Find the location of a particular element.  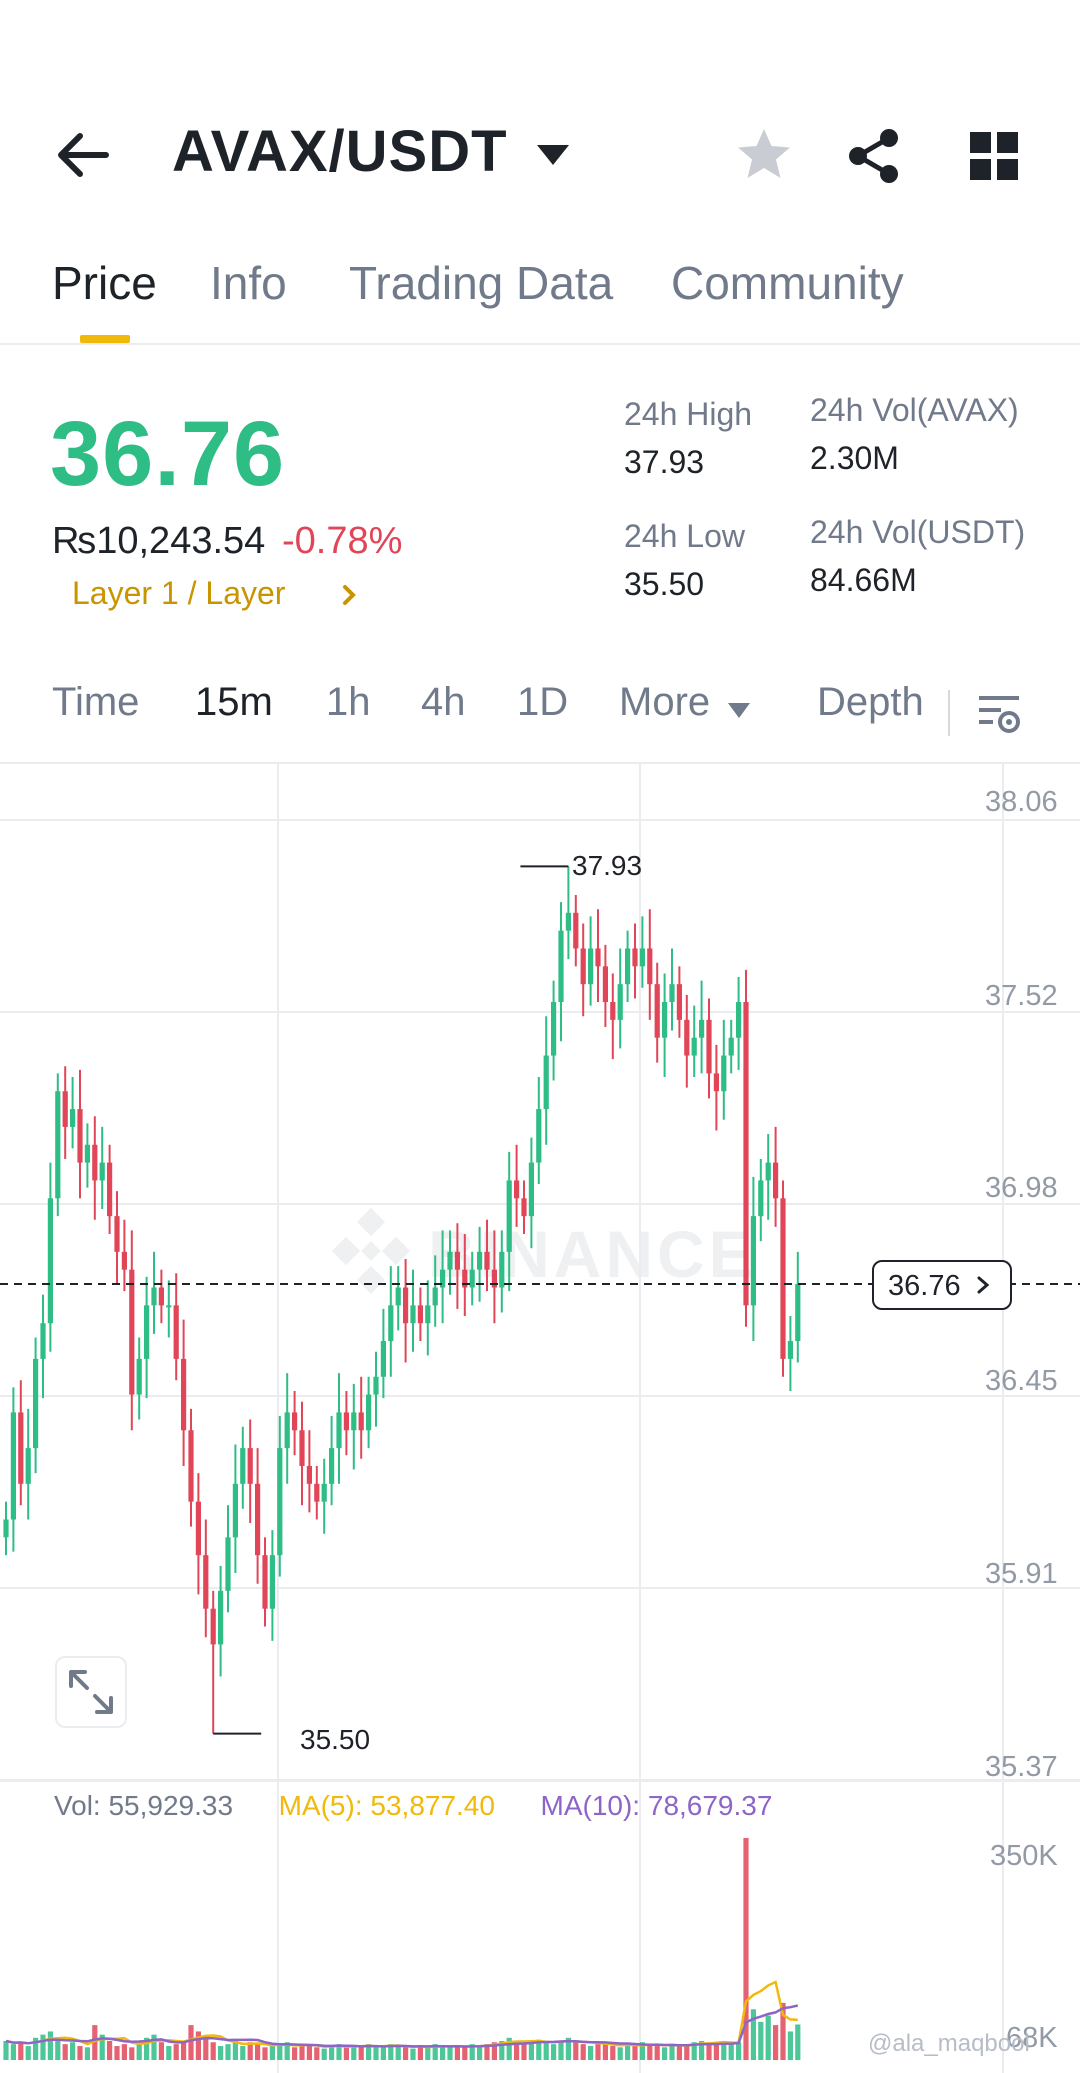

sector-tag: Layer 1 / Layer is located at coordinates (179, 593).